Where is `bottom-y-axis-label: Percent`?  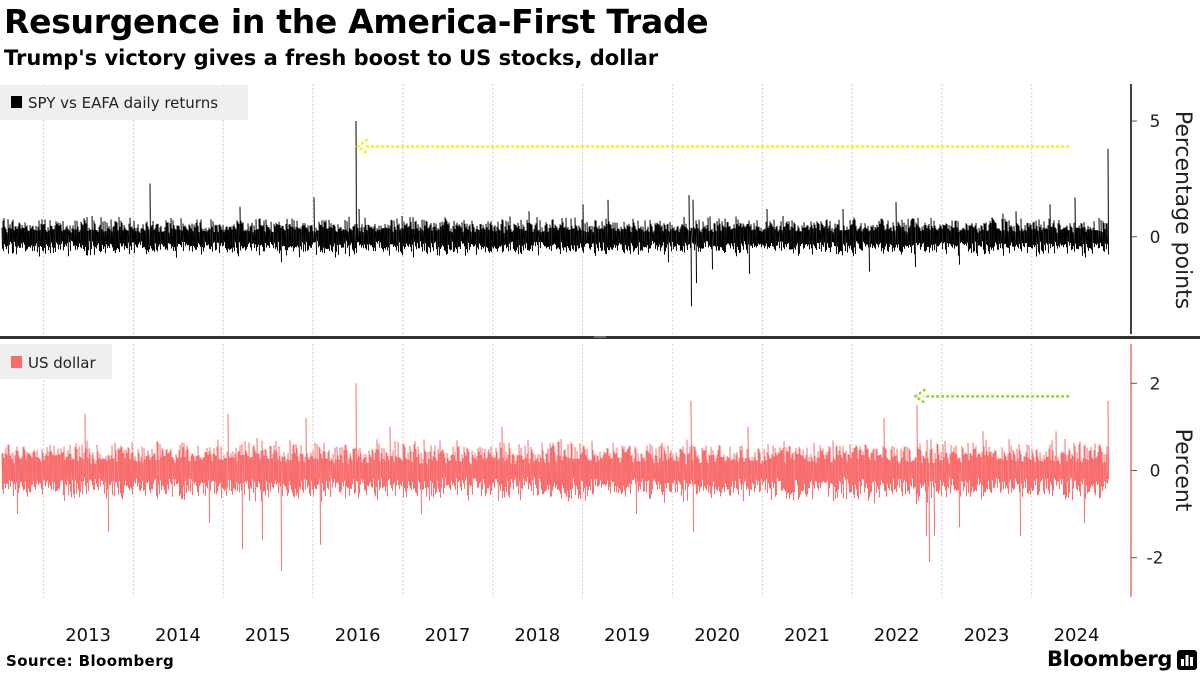 bottom-y-axis-label: Percent is located at coordinates (1182, 470).